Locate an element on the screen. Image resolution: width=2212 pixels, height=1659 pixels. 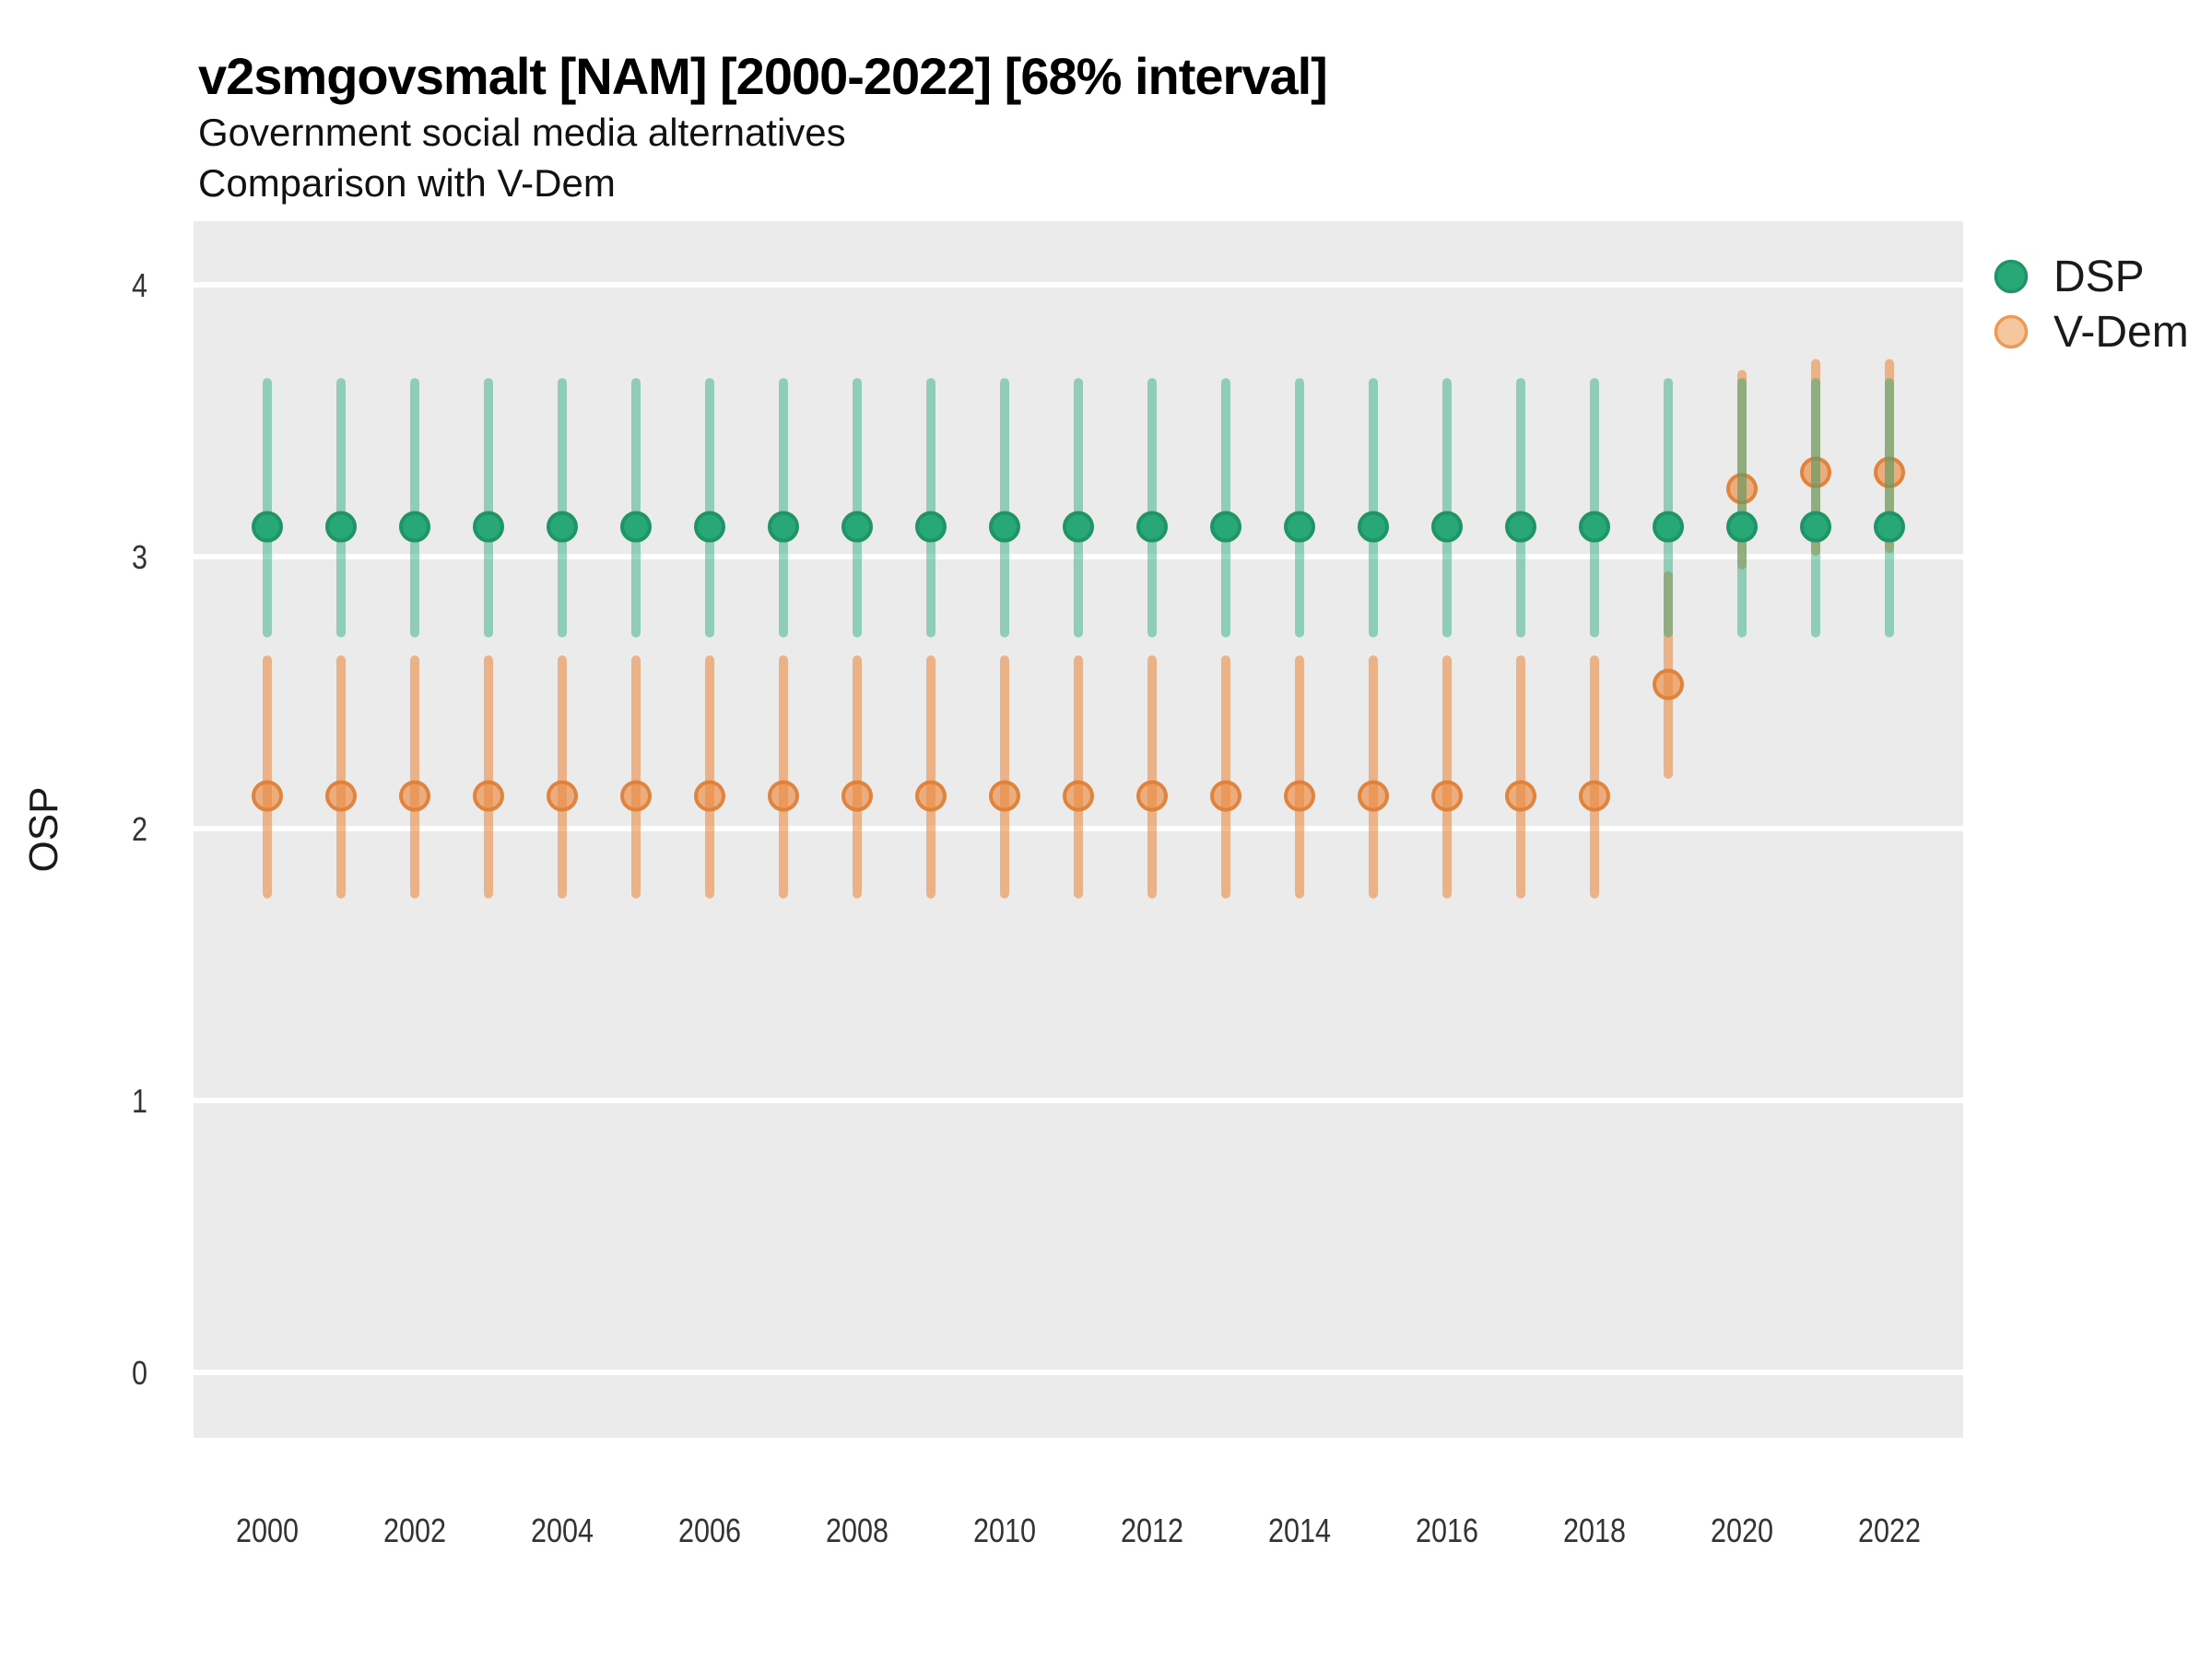
dsp-data-point-2013 is located at coordinates (1225, 527).